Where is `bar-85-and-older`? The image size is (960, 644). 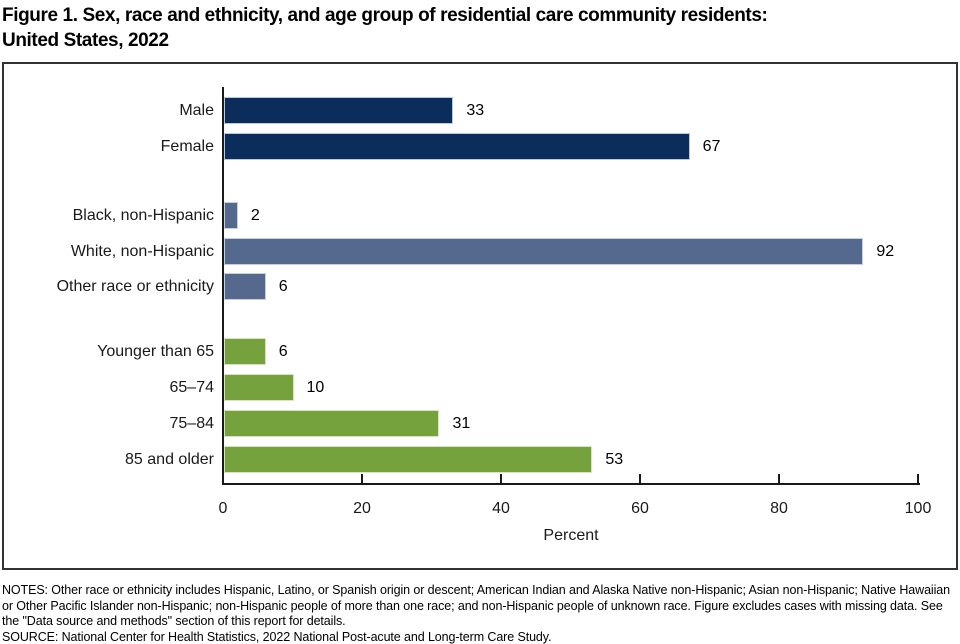
bar-85-and-older is located at coordinates (408, 459).